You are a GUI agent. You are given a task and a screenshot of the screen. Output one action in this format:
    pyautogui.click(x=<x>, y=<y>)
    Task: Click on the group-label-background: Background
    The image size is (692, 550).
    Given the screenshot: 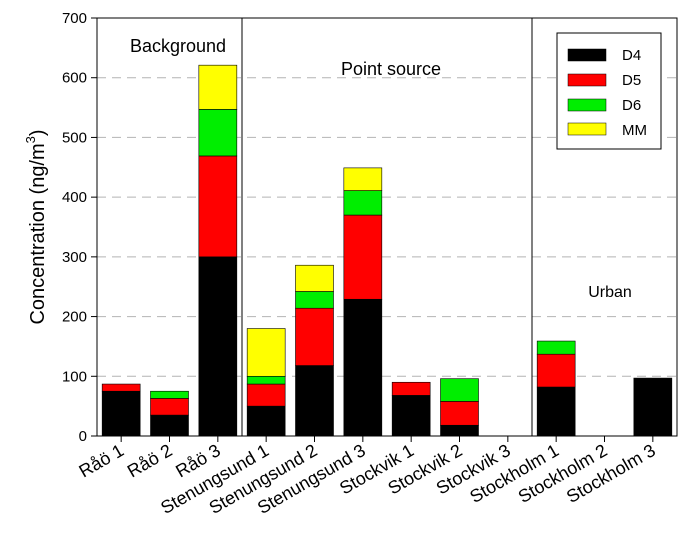 What is the action you would take?
    pyautogui.click(x=178, y=46)
    